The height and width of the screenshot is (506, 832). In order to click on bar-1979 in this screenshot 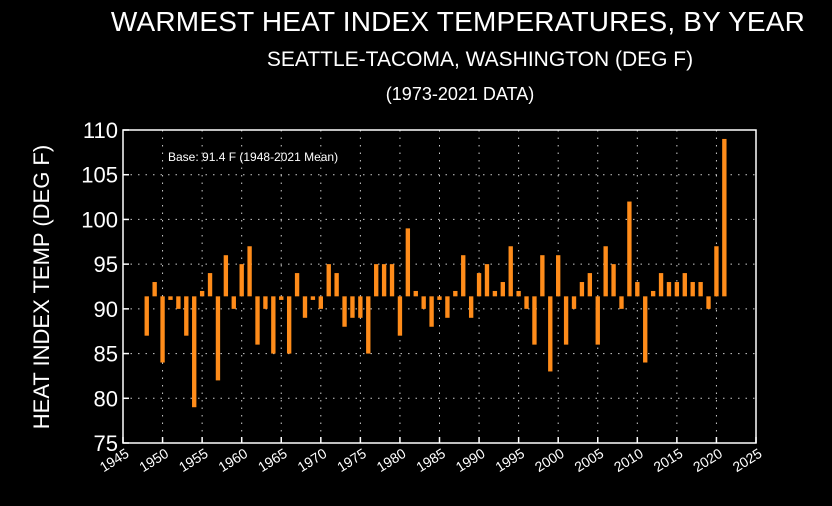, I will do `click(392, 280)`.